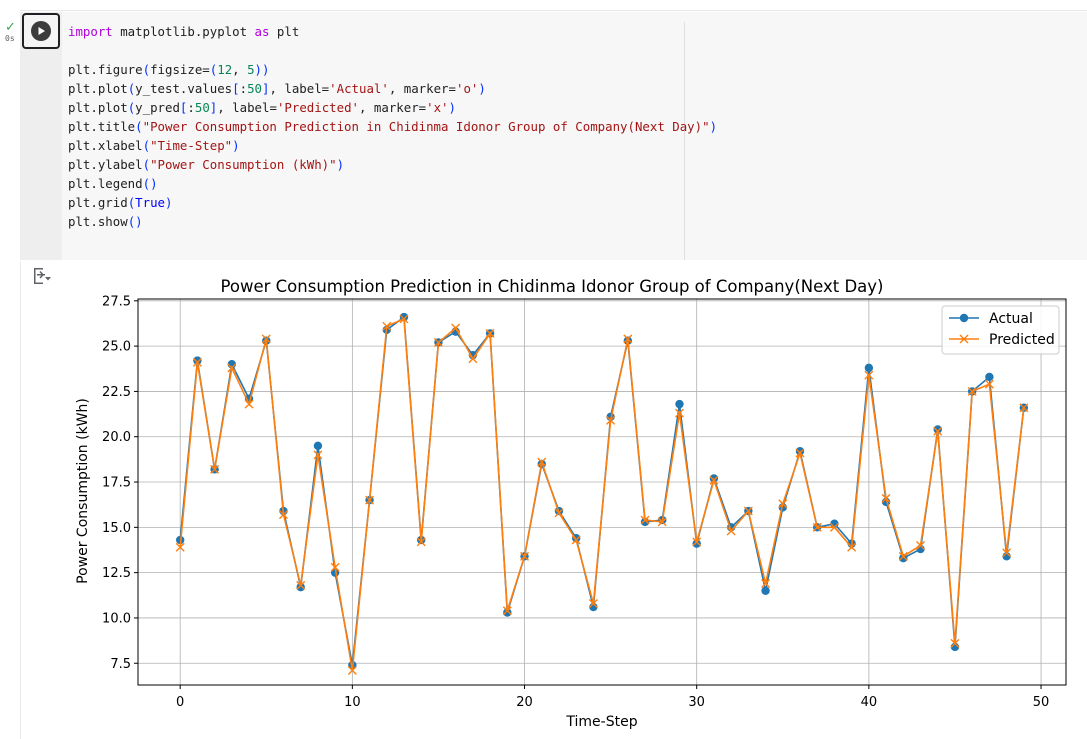 The image size is (1087, 739). I want to click on code-token: , label=, so click(247, 107).